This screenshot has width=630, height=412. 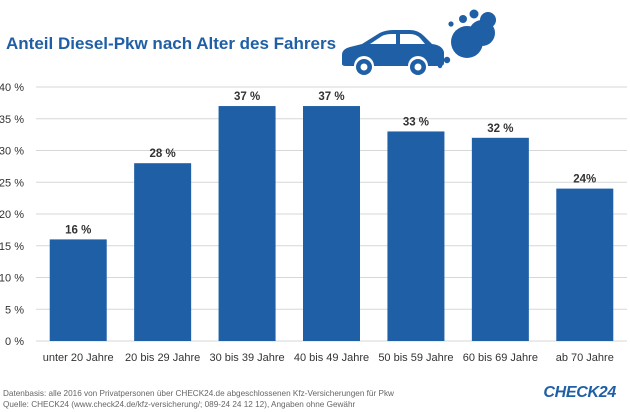 I want to click on y-tick-label: 5 %, so click(x=14, y=310).